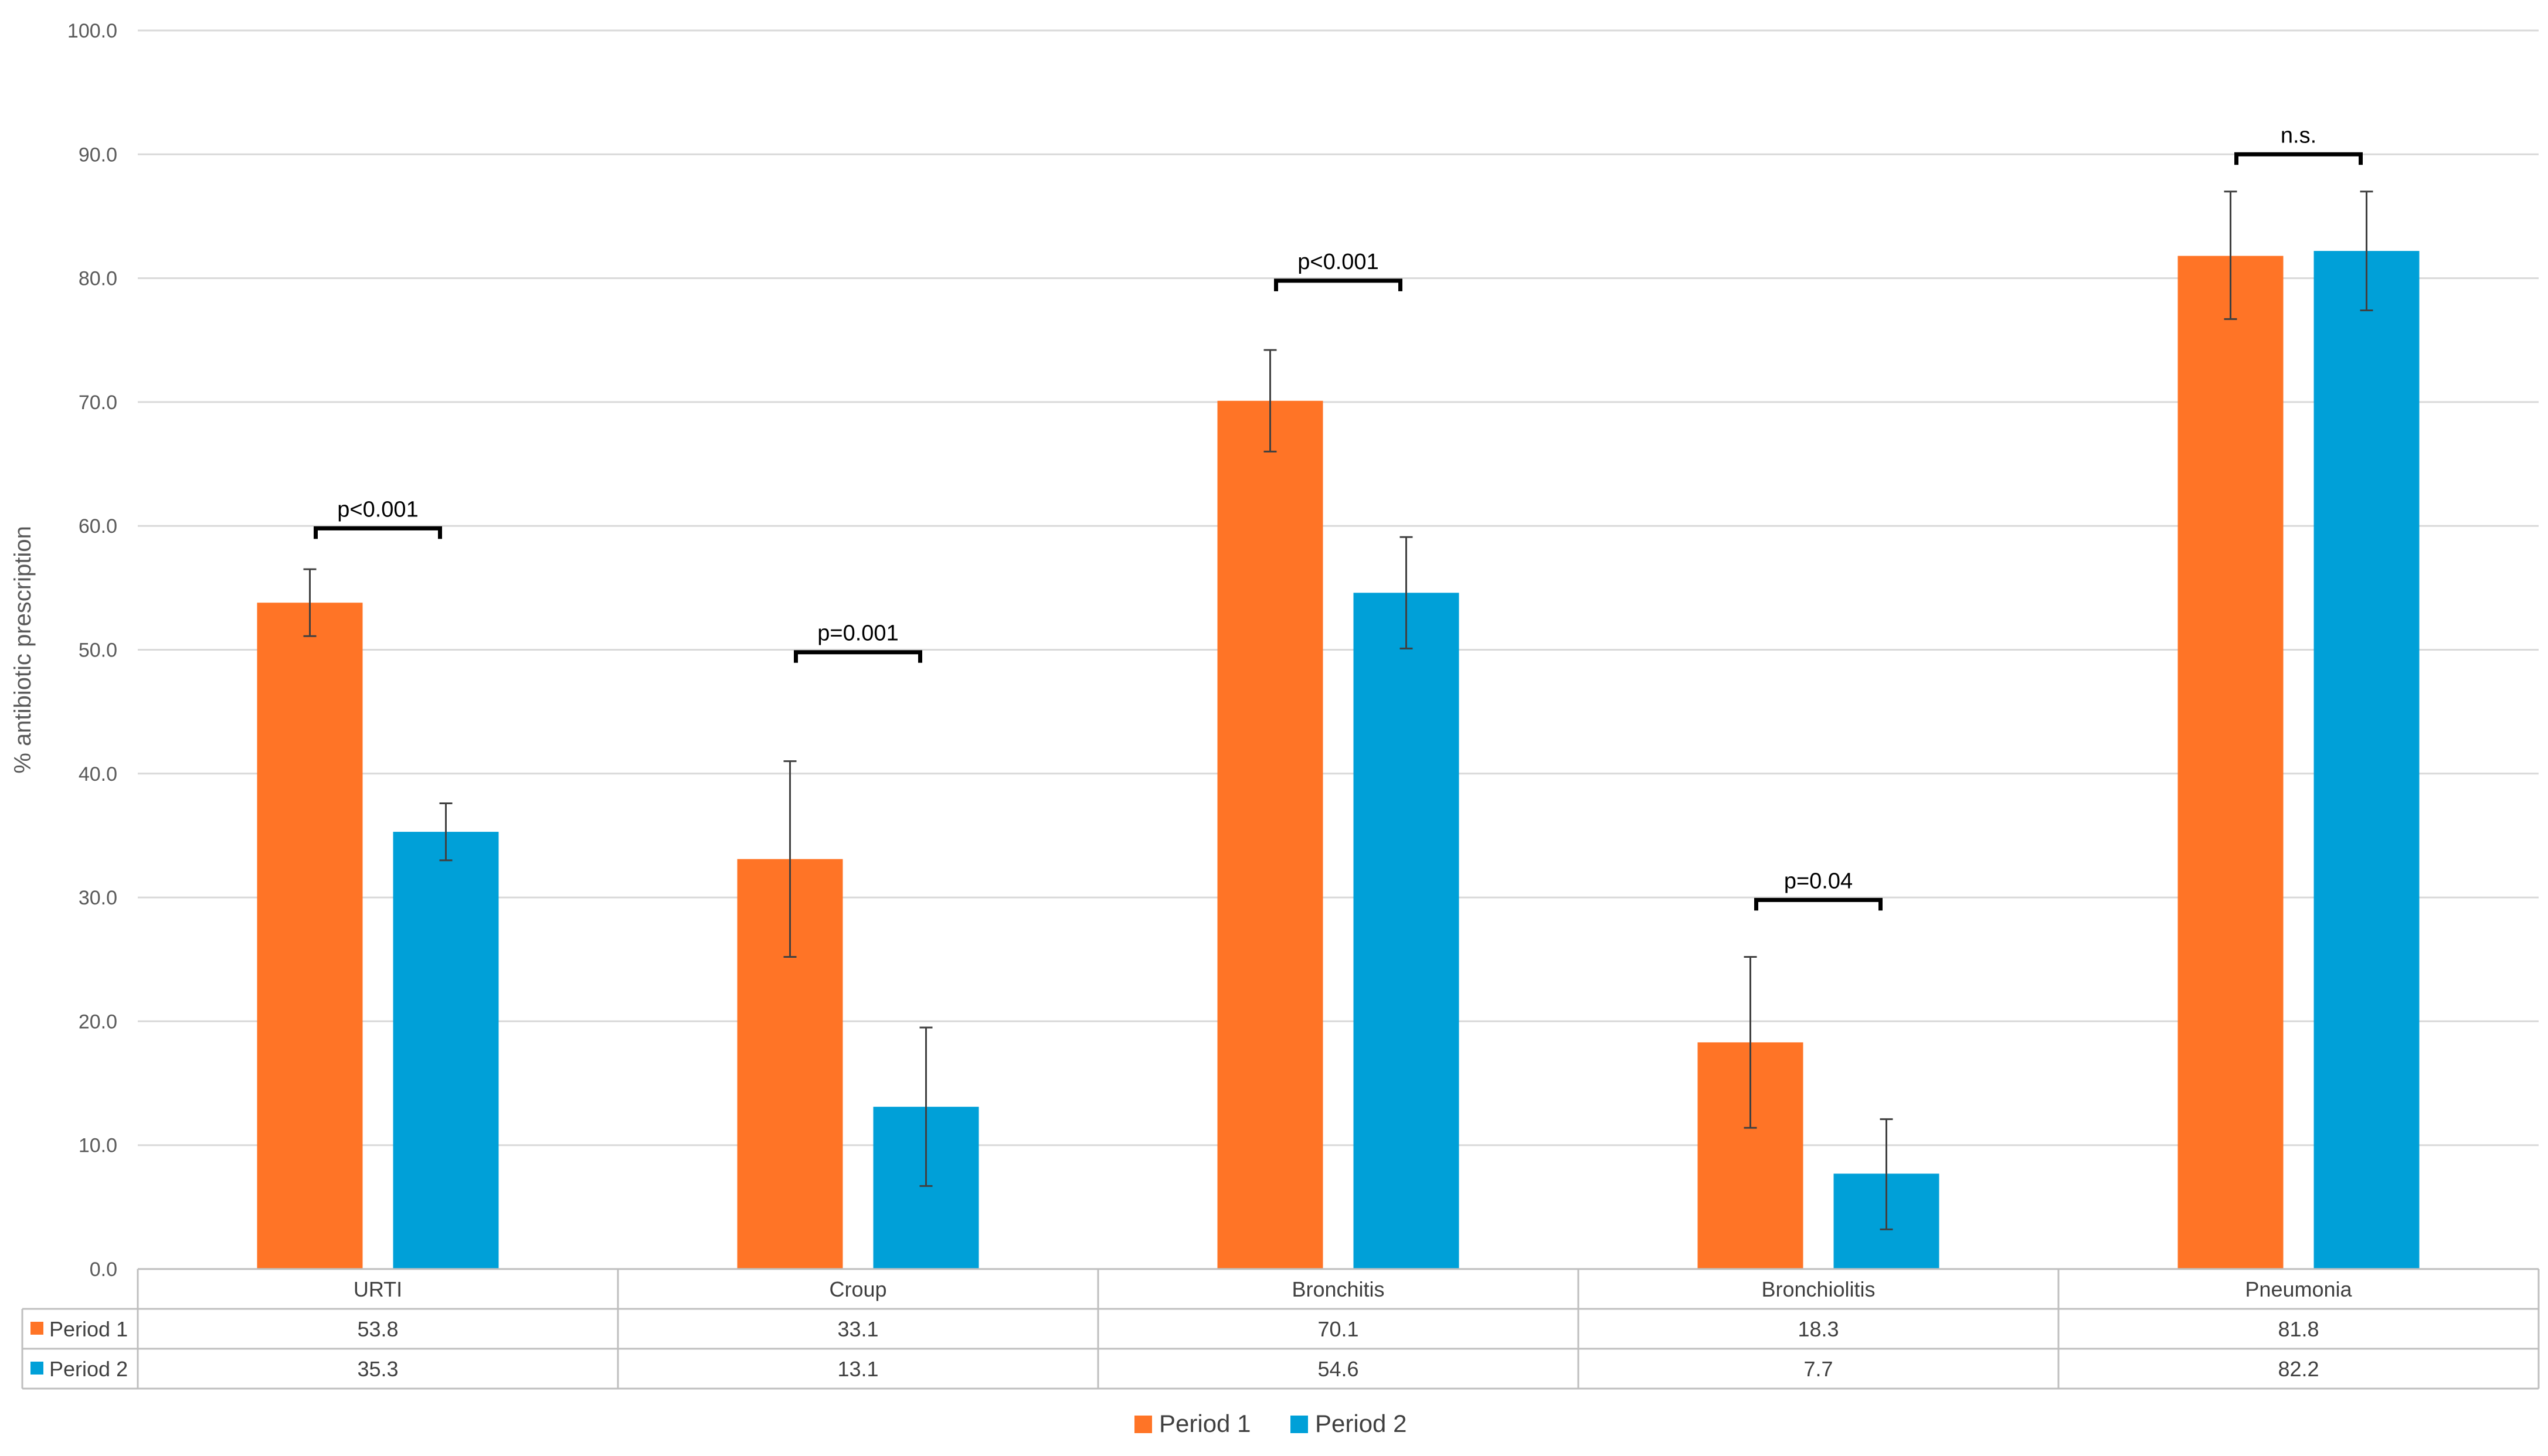 The image size is (2548, 1456). I want to click on y-tick-label: 30.0, so click(98, 898).